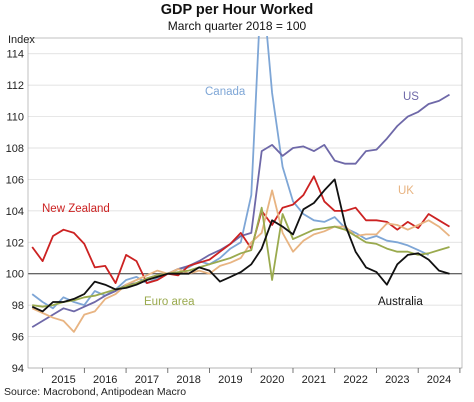  Describe the element at coordinates (169, 302) in the screenshot. I see `series-label-euro-area: Euro area` at that location.